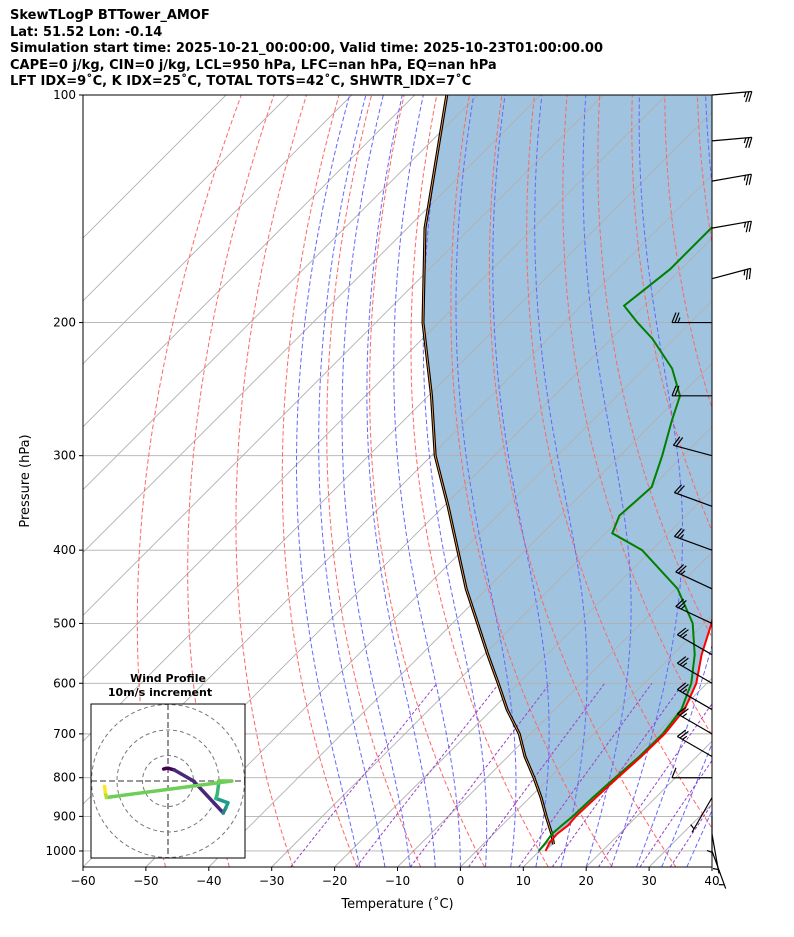 The width and height of the screenshot is (794, 937). Describe the element at coordinates (64, 550) in the screenshot. I see `y-tick-label: 400` at that location.